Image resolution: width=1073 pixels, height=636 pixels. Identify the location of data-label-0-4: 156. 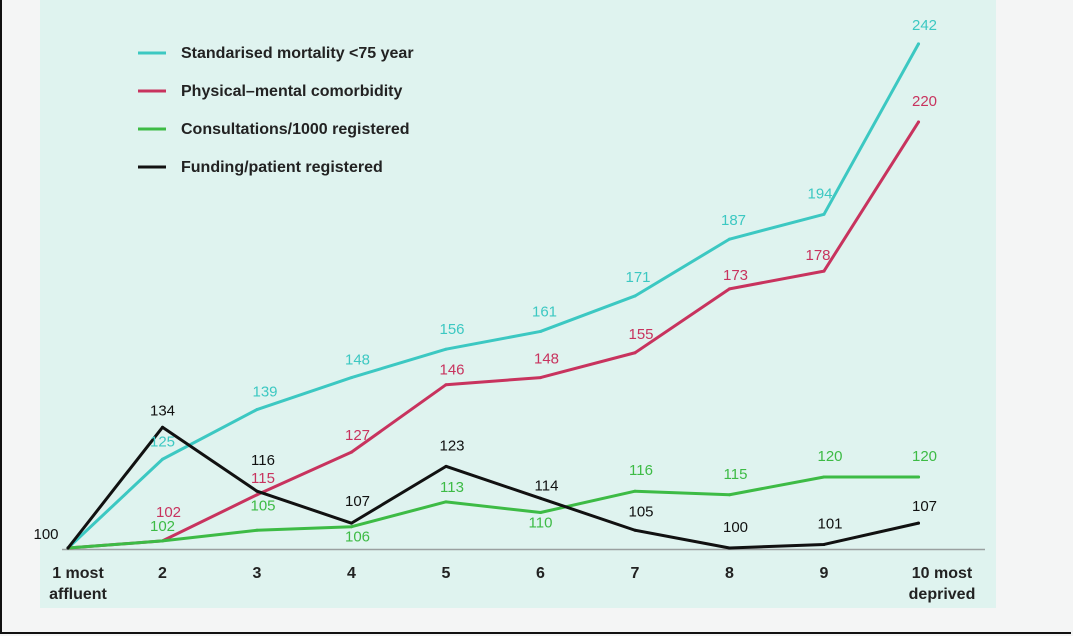
(451, 329).